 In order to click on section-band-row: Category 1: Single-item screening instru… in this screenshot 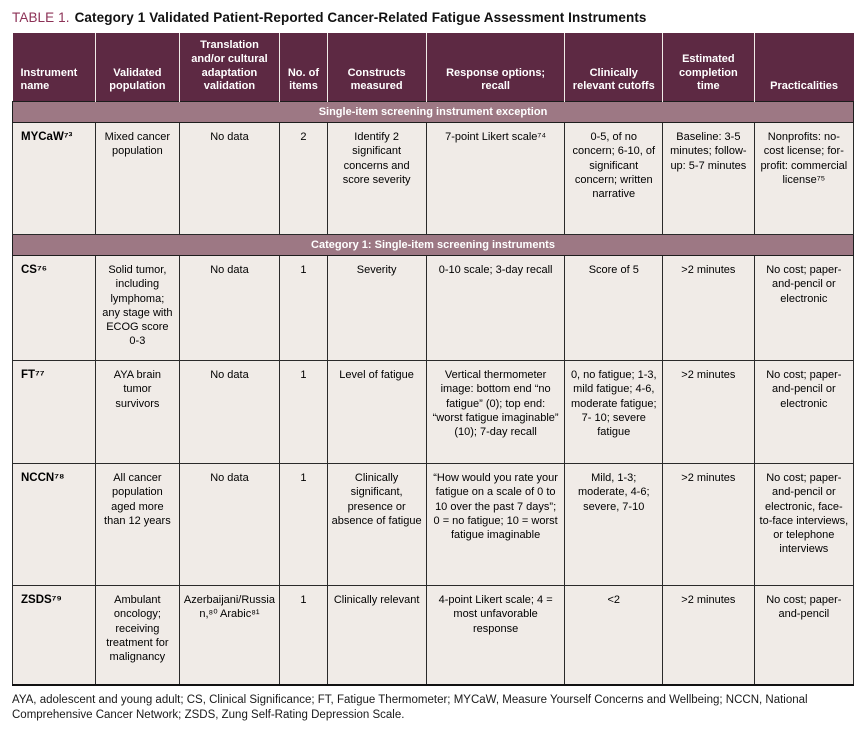, I will do `click(433, 245)`.